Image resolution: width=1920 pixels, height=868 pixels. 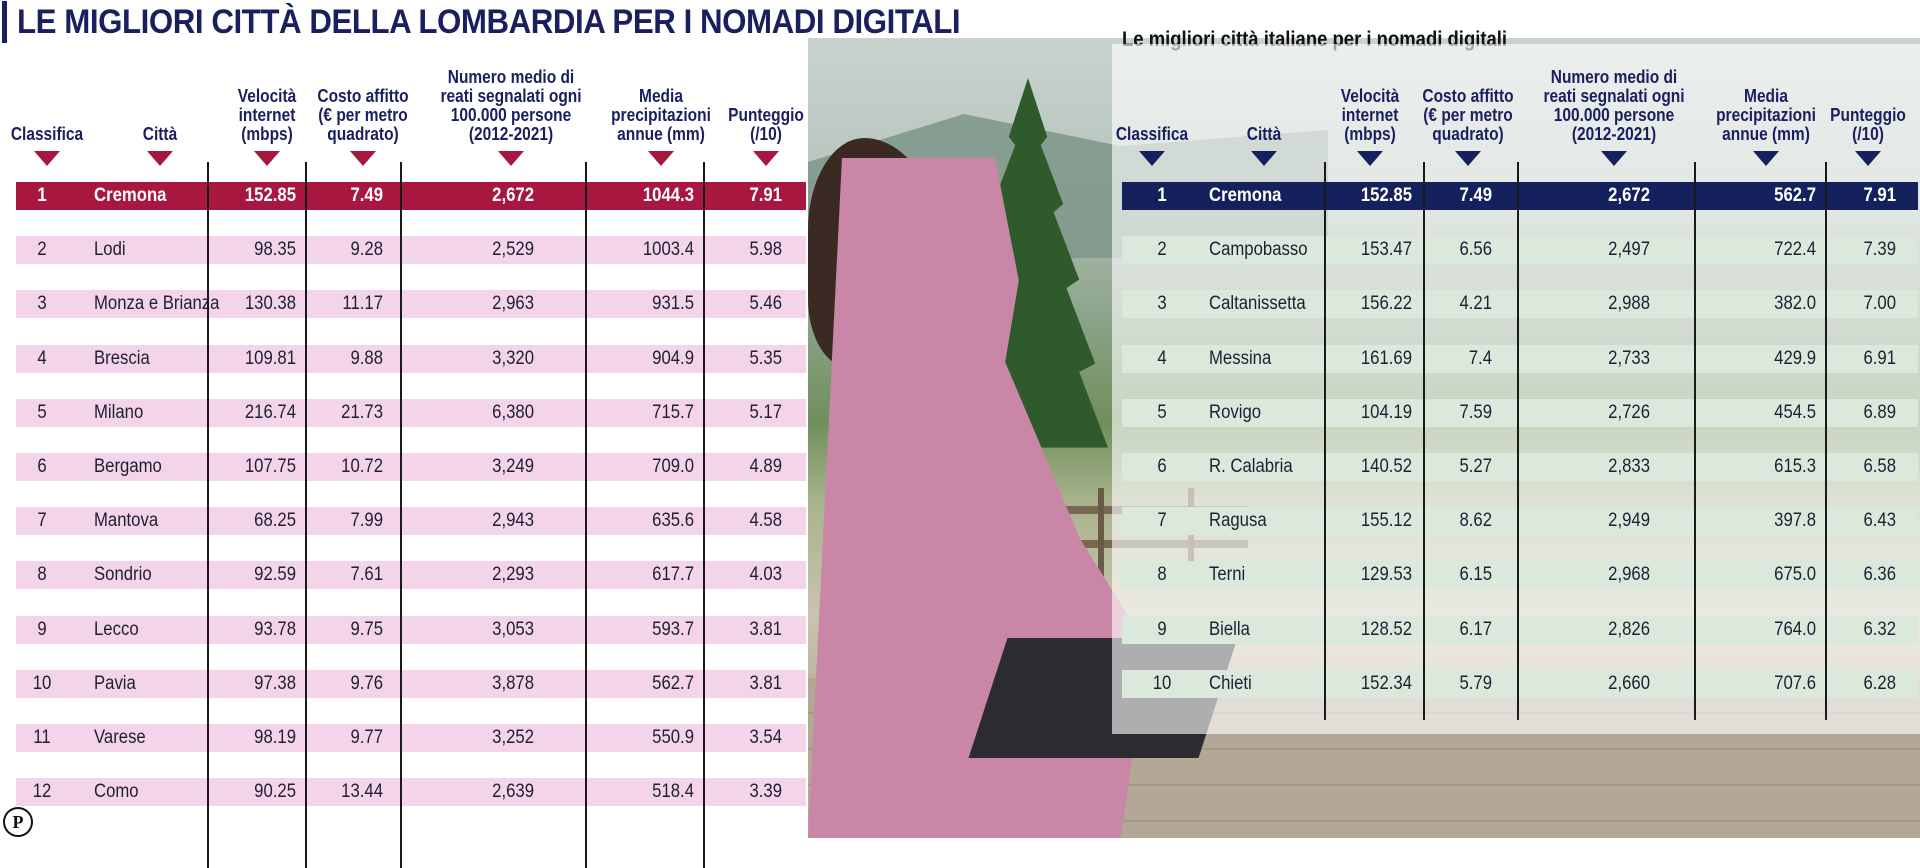 I want to click on table-cell-rent-cost: 6.15, so click(x=1475, y=575).